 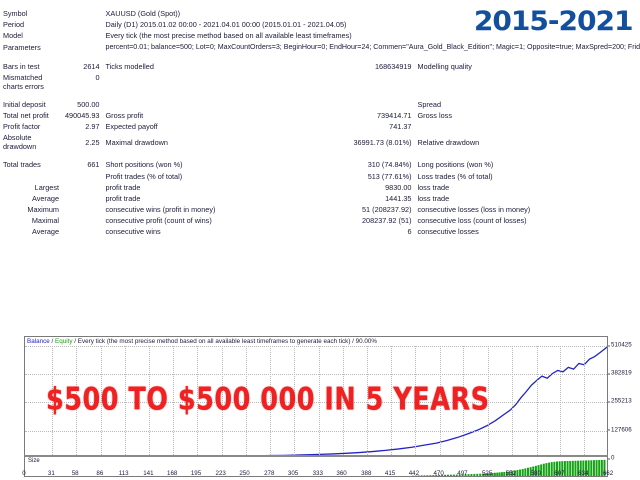 I want to click on total-net-profit-label: Total net profit, so click(x=26, y=116).